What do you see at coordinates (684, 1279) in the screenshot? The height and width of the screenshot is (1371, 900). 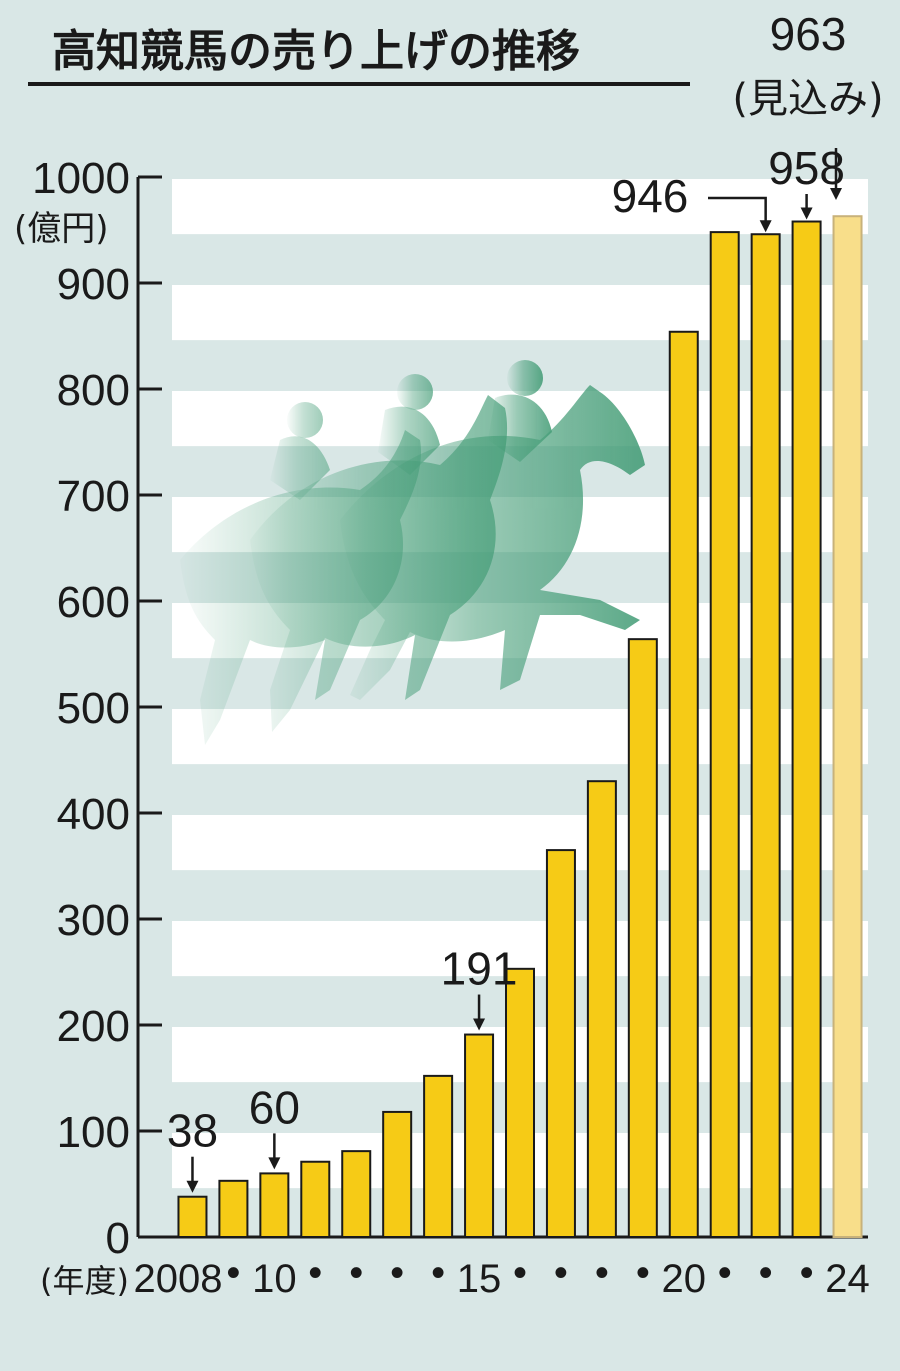 I see `x-tick-label-2020: 20` at bounding box center [684, 1279].